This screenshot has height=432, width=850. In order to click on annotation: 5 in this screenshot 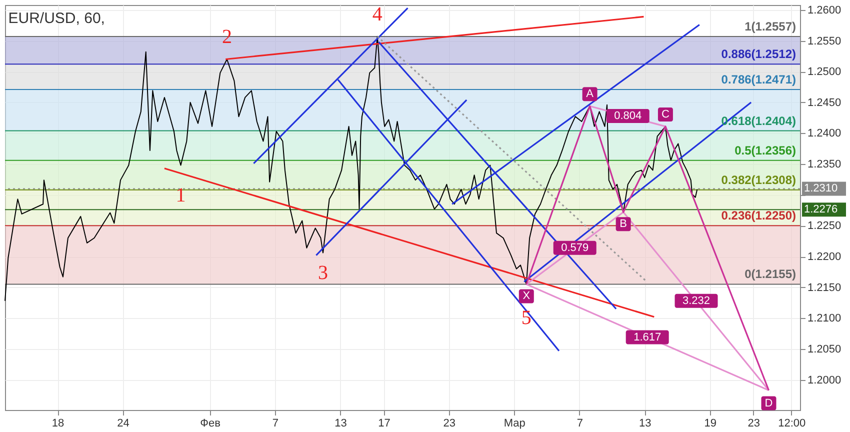, I will do `click(526, 318)`.